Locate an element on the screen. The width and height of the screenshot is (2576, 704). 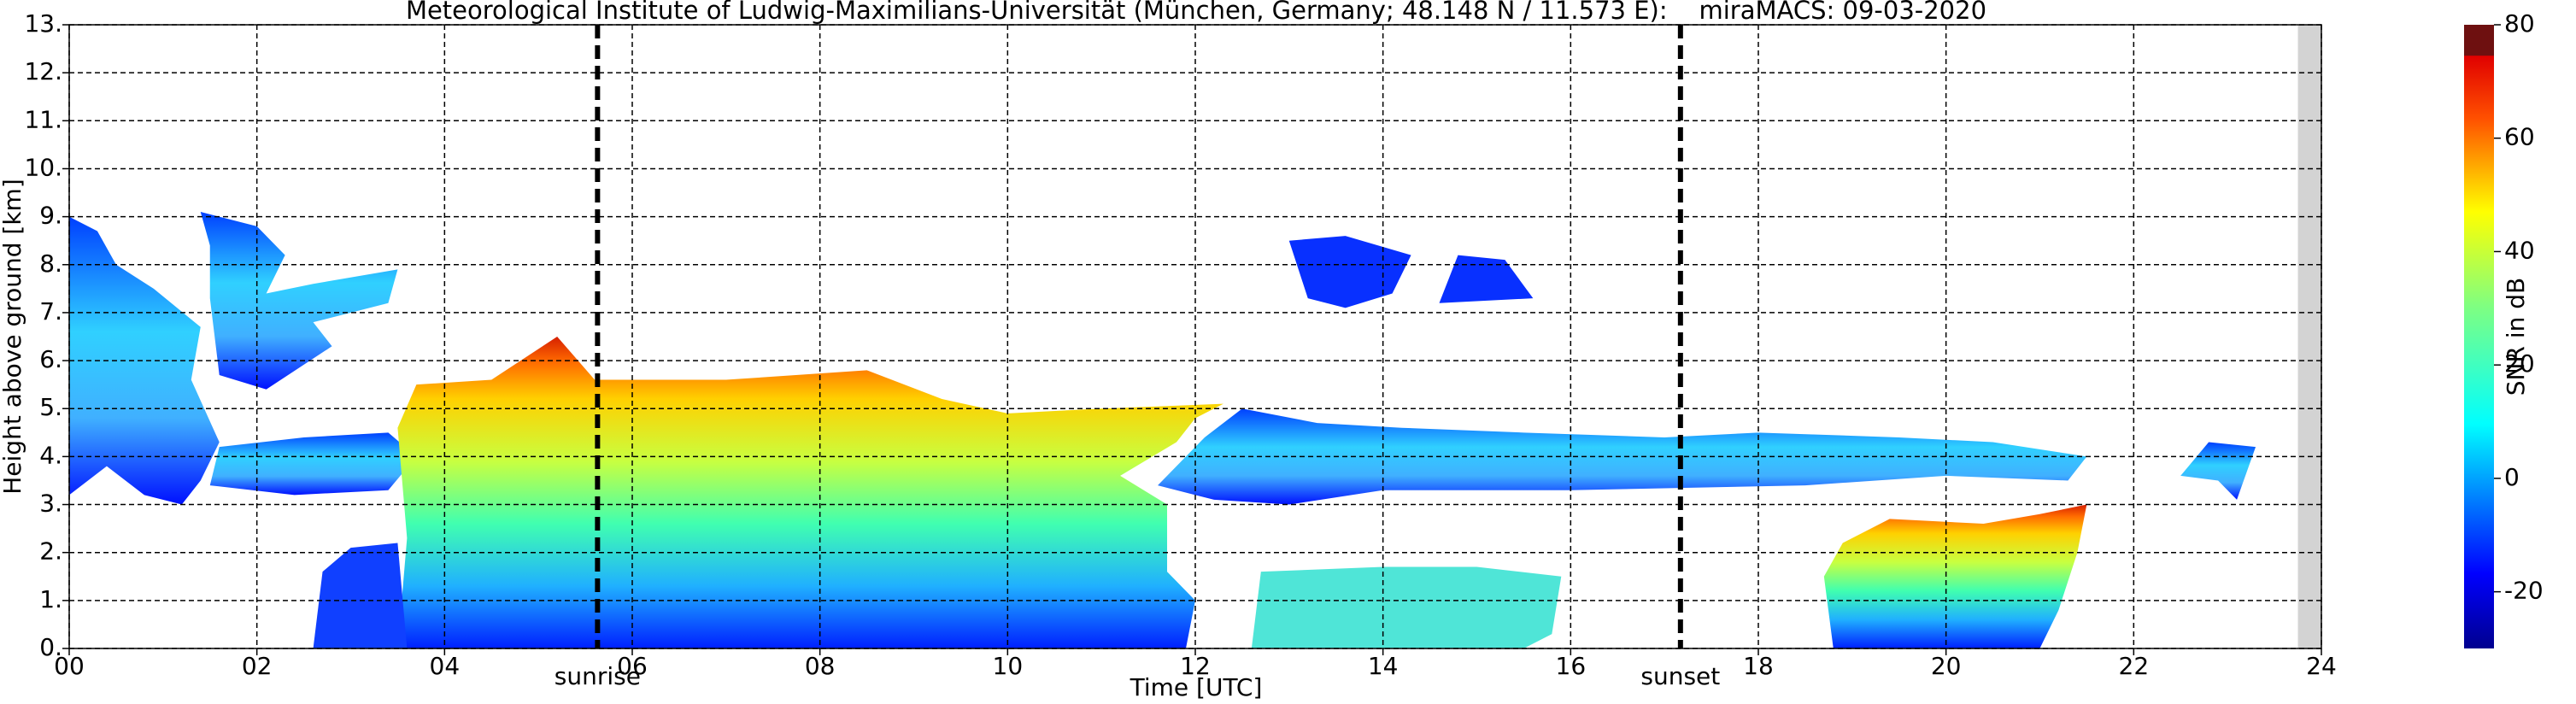
y-tick-label: 2. is located at coordinates (50, 551).